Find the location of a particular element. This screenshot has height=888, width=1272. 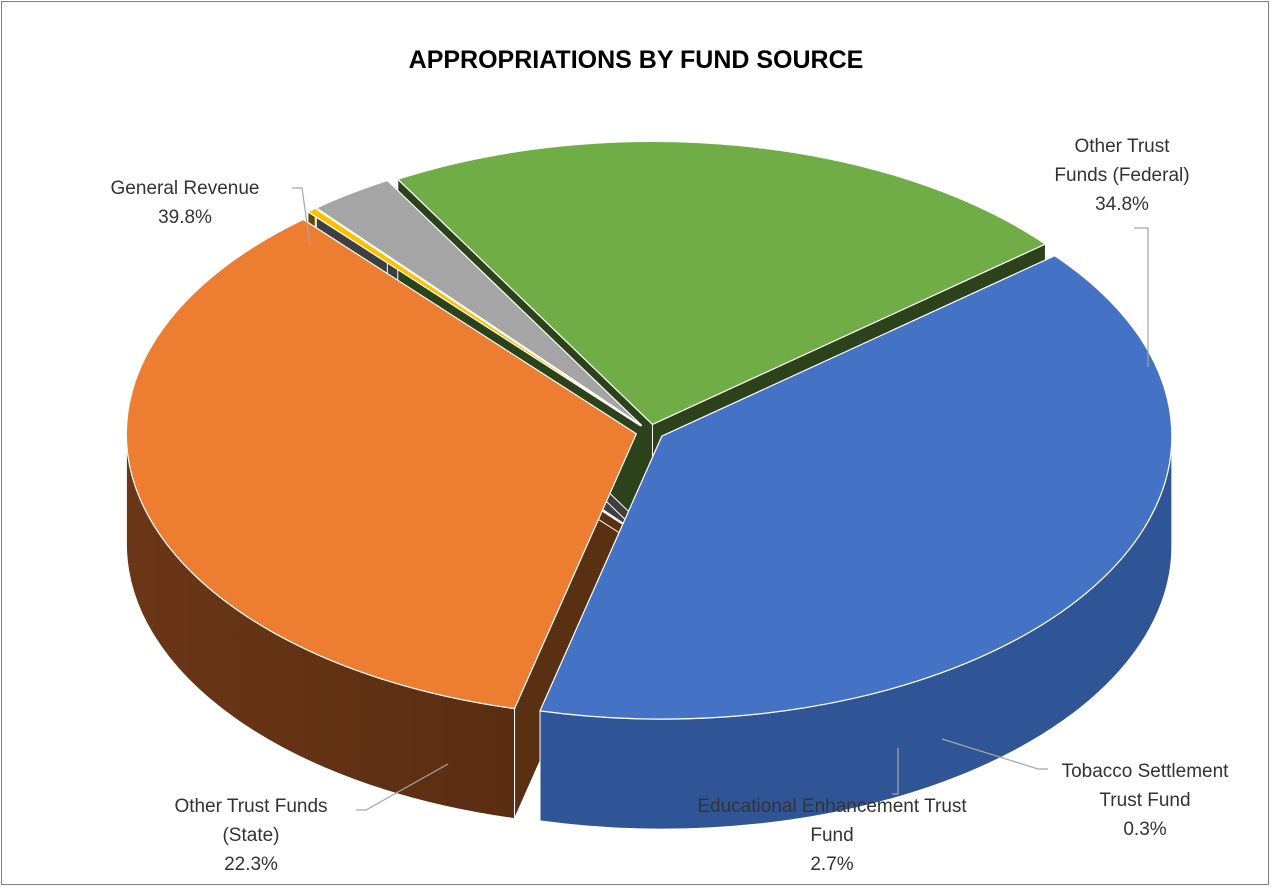

value-label-general-revenue: 39.8% is located at coordinates (185, 217).